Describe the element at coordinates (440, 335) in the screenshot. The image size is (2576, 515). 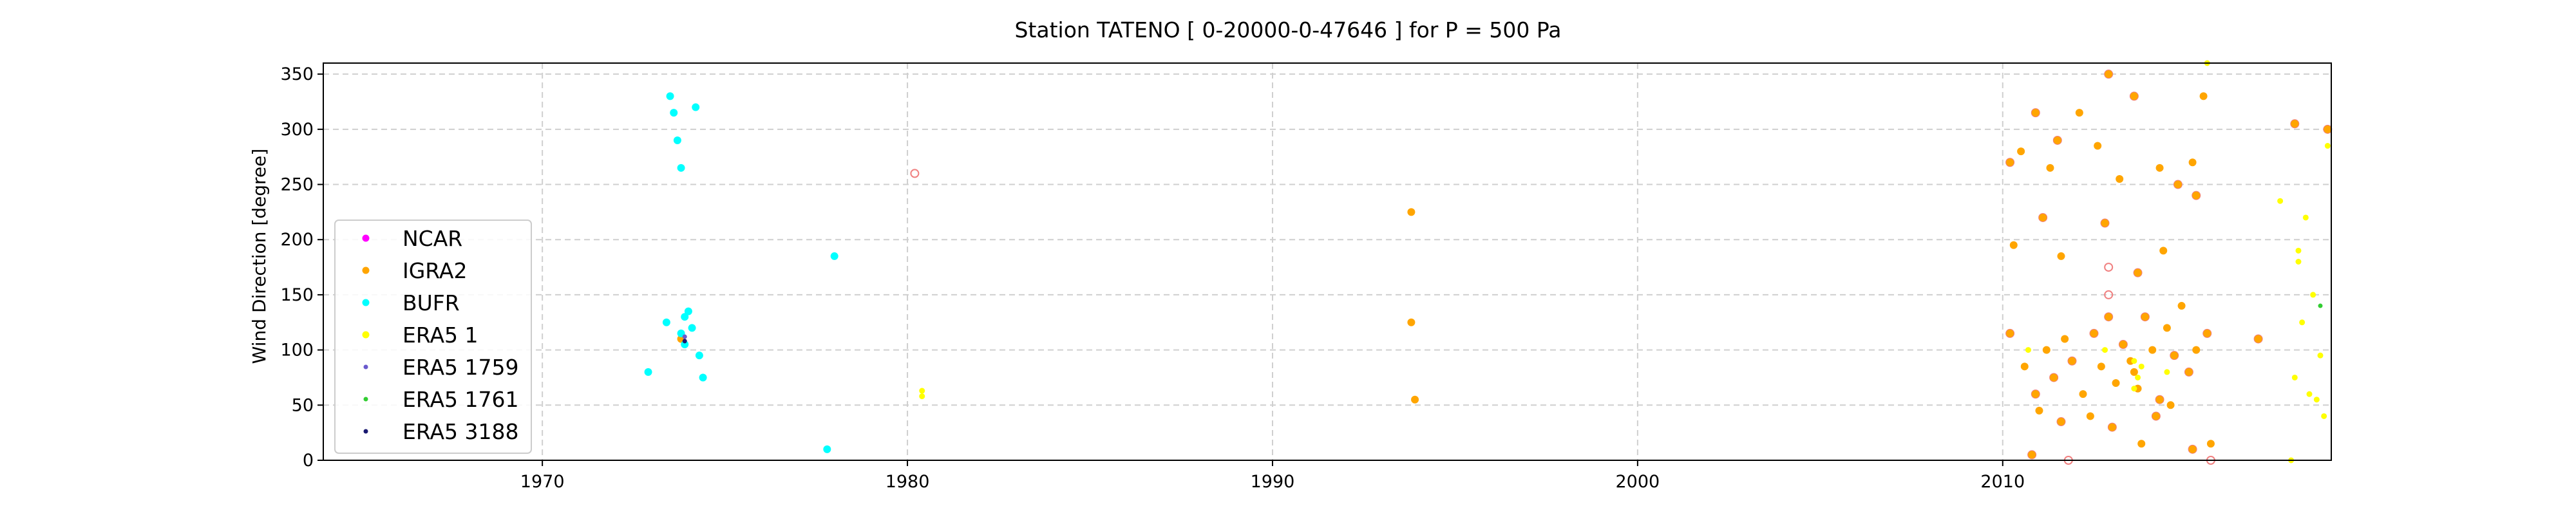
I see `legend-label: ERA5 1` at that location.